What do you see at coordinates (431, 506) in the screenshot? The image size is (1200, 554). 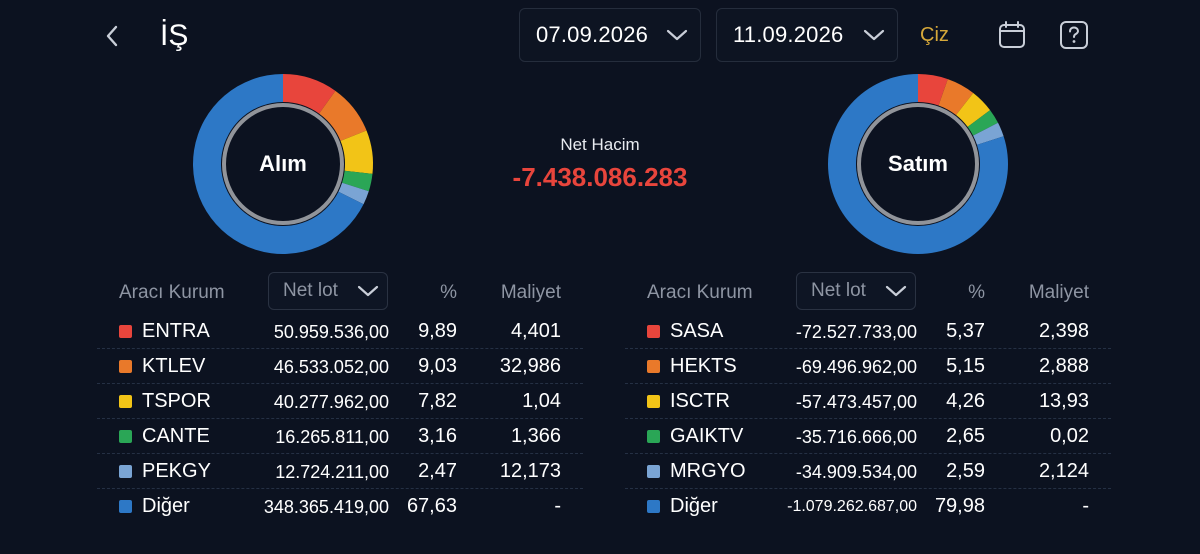 I see `percent-value: 67,63` at bounding box center [431, 506].